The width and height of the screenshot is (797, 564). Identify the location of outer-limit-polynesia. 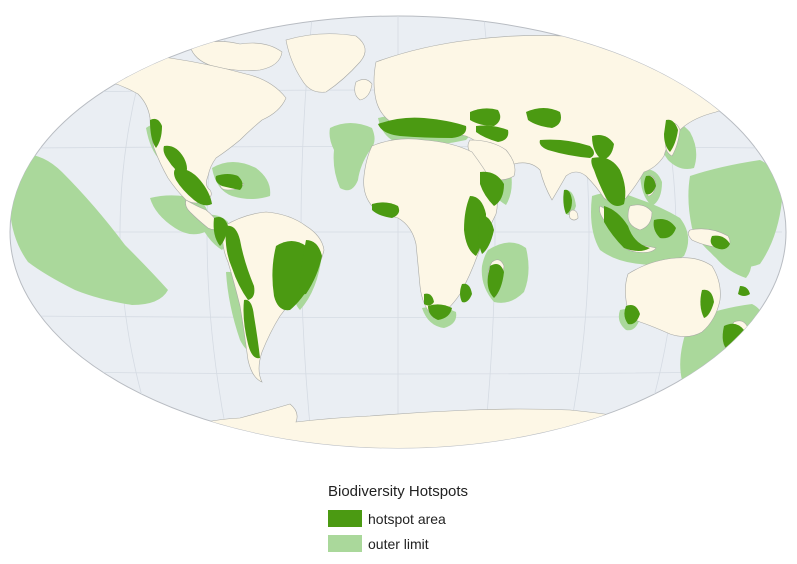
(89, 229).